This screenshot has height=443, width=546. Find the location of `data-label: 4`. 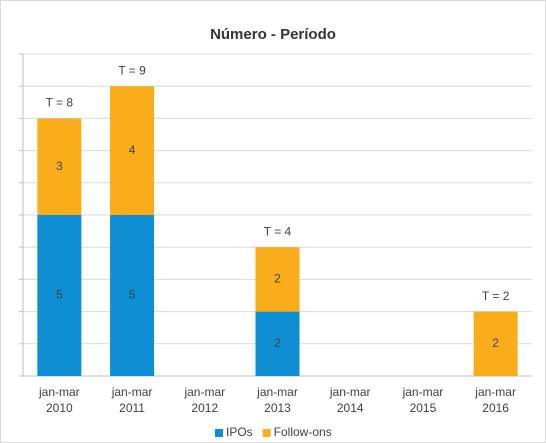

data-label: 4 is located at coordinates (132, 150).